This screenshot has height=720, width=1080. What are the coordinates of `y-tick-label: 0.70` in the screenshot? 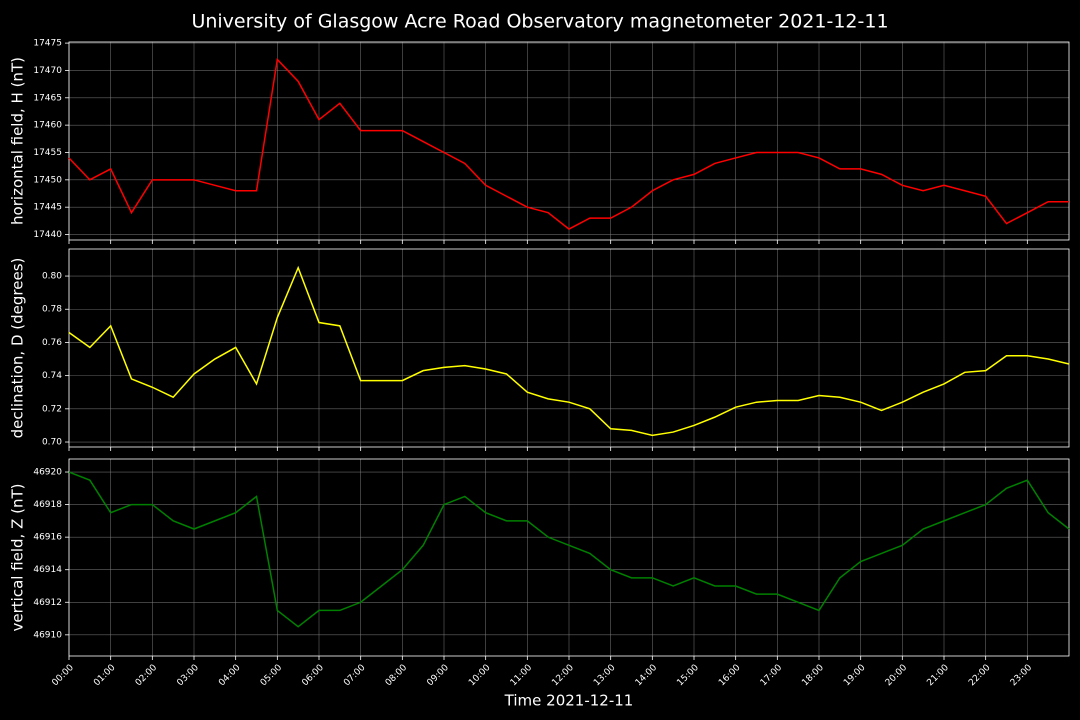 It's located at (52, 443).